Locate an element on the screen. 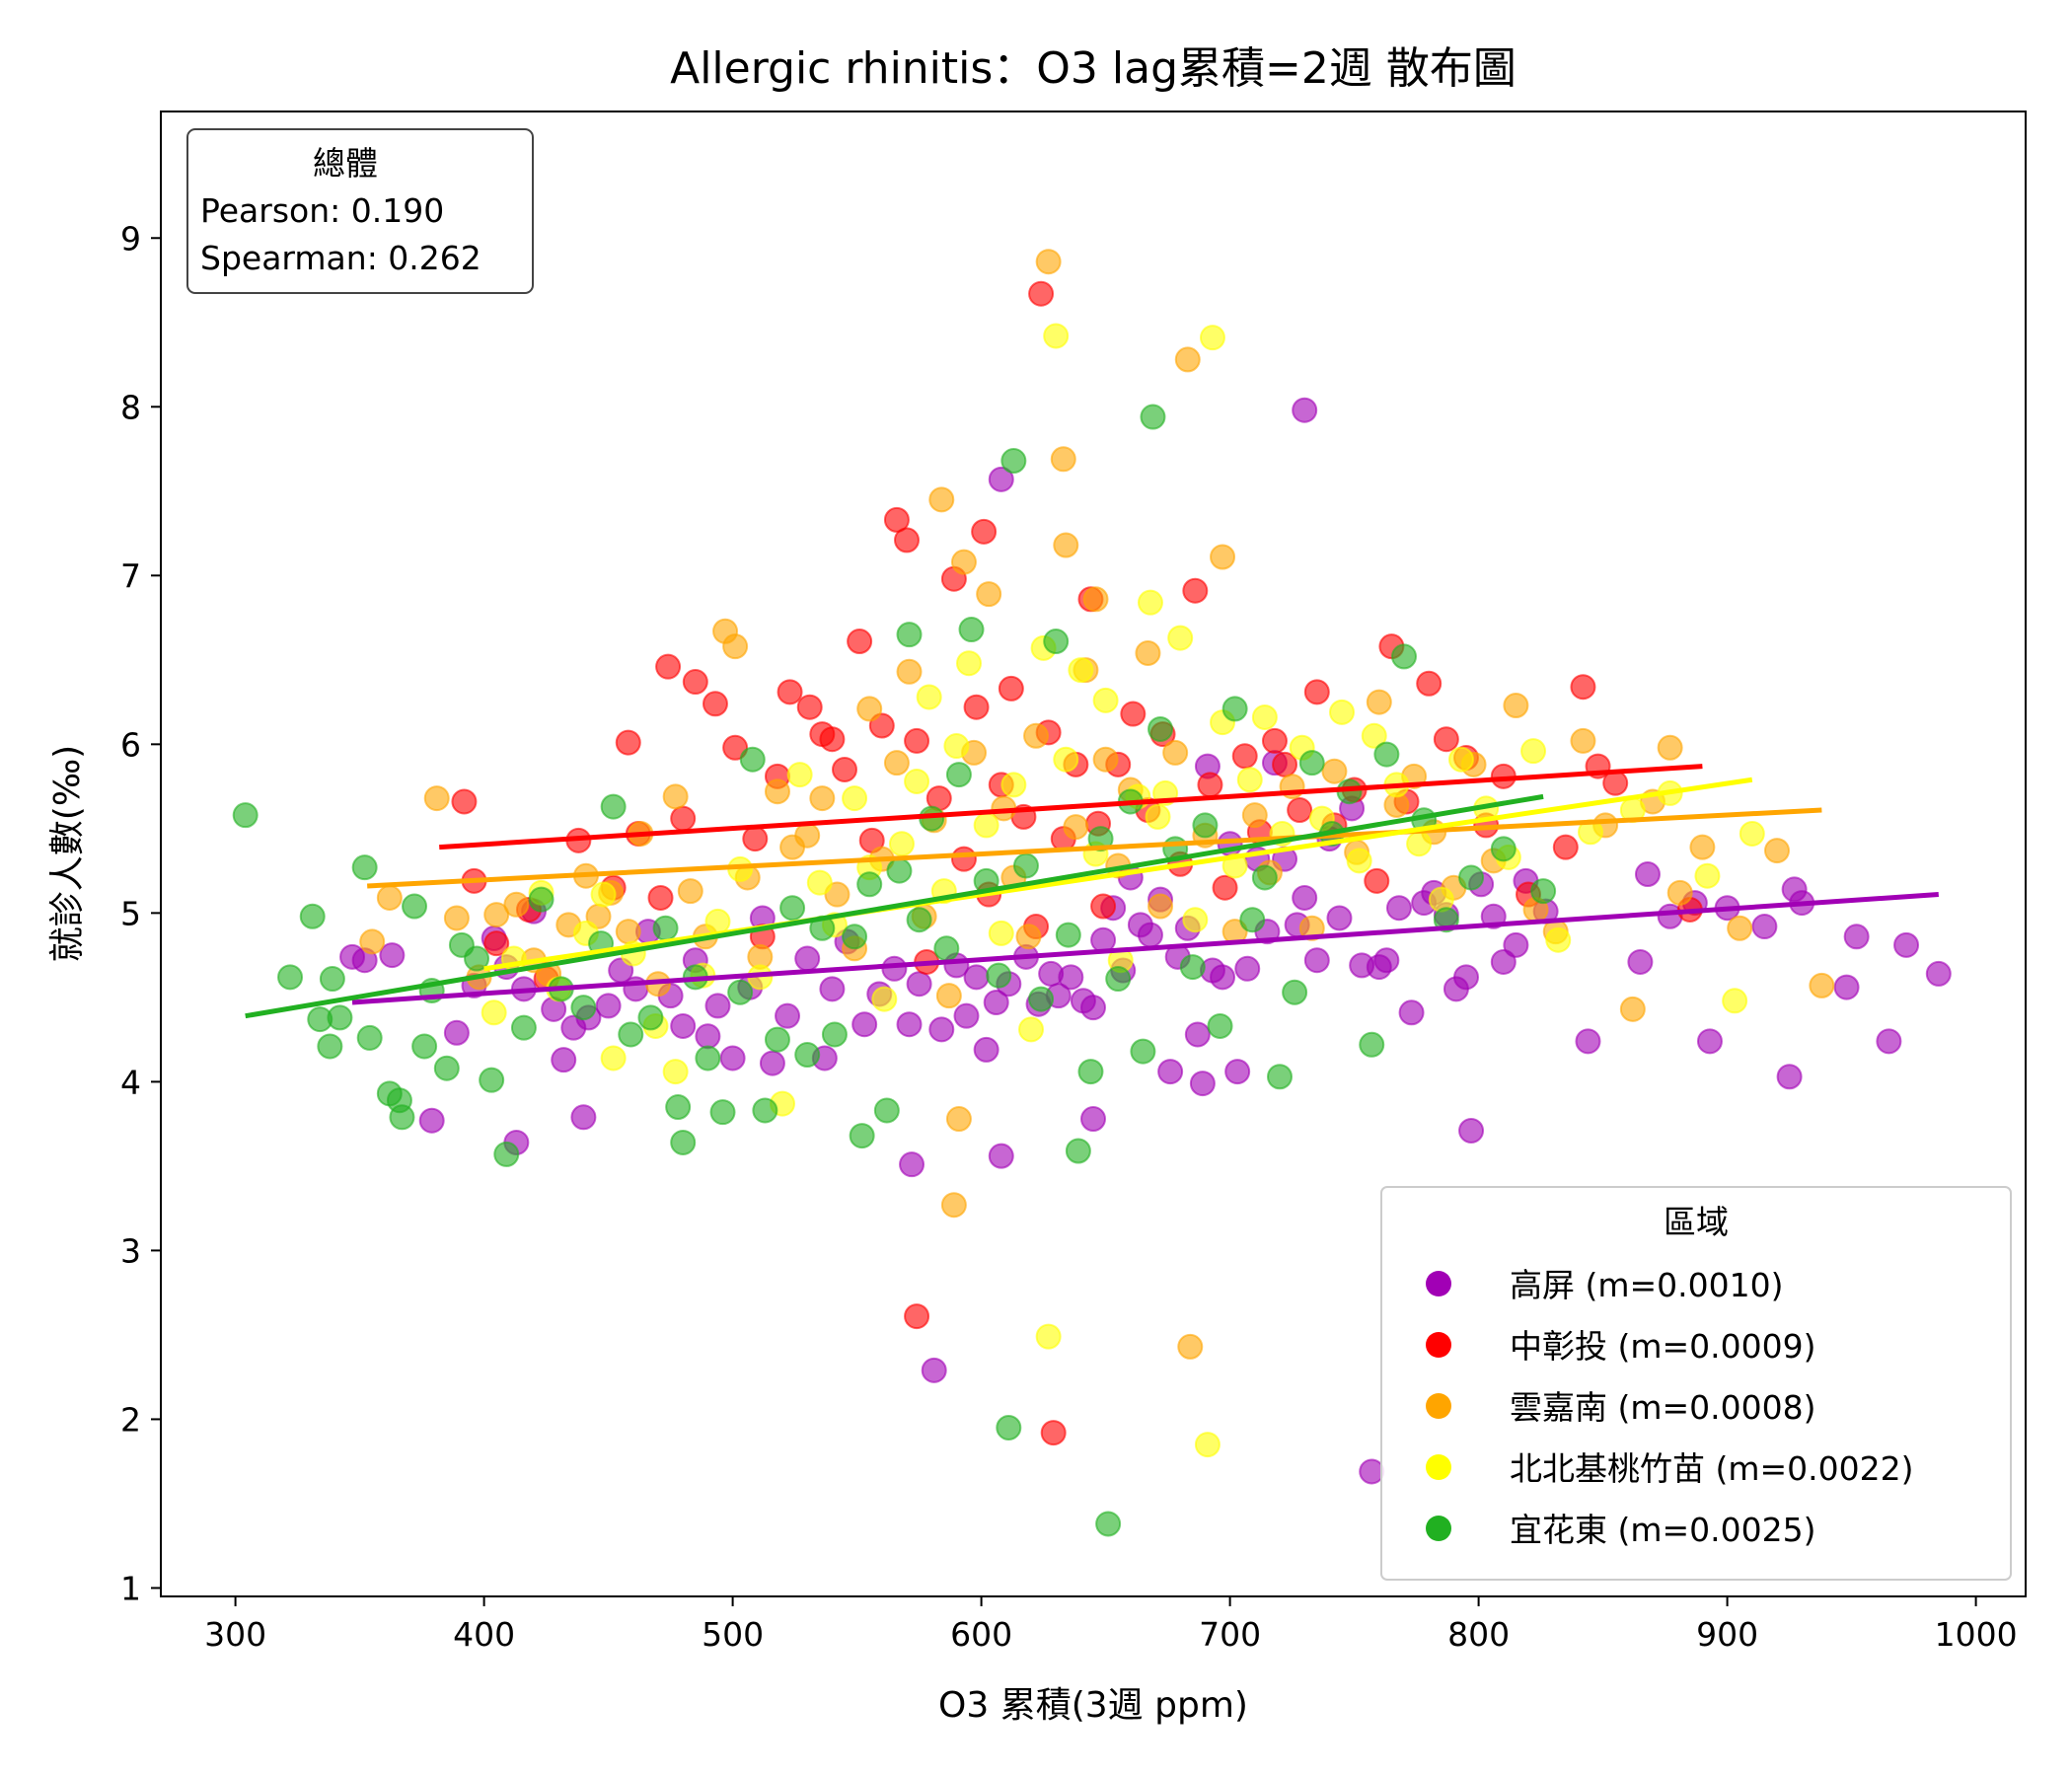 The image size is (2072, 1776). y-tick-label: 2 is located at coordinates (130, 1419).